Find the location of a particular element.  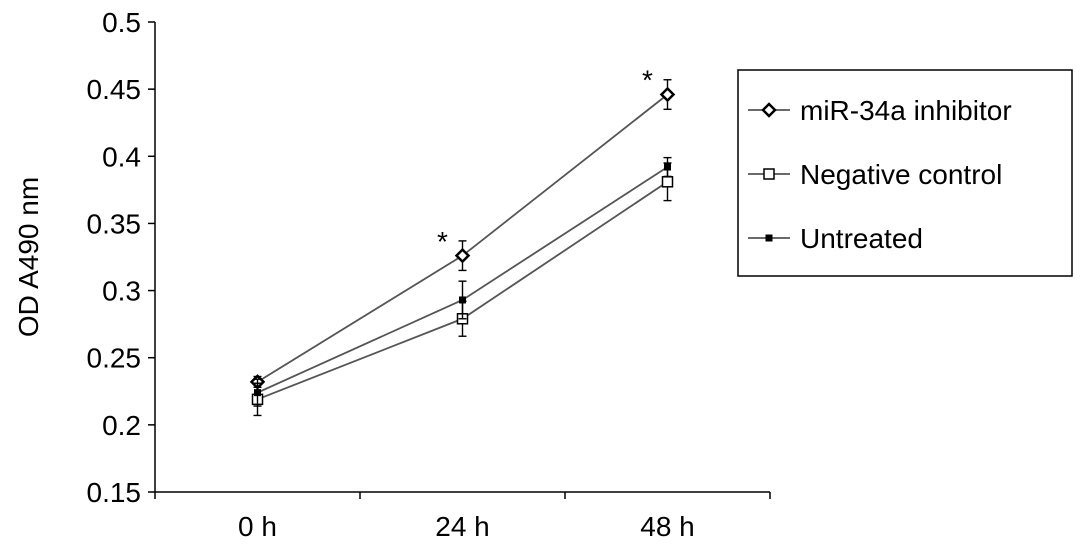

legend-box is located at coordinates (905, 173).